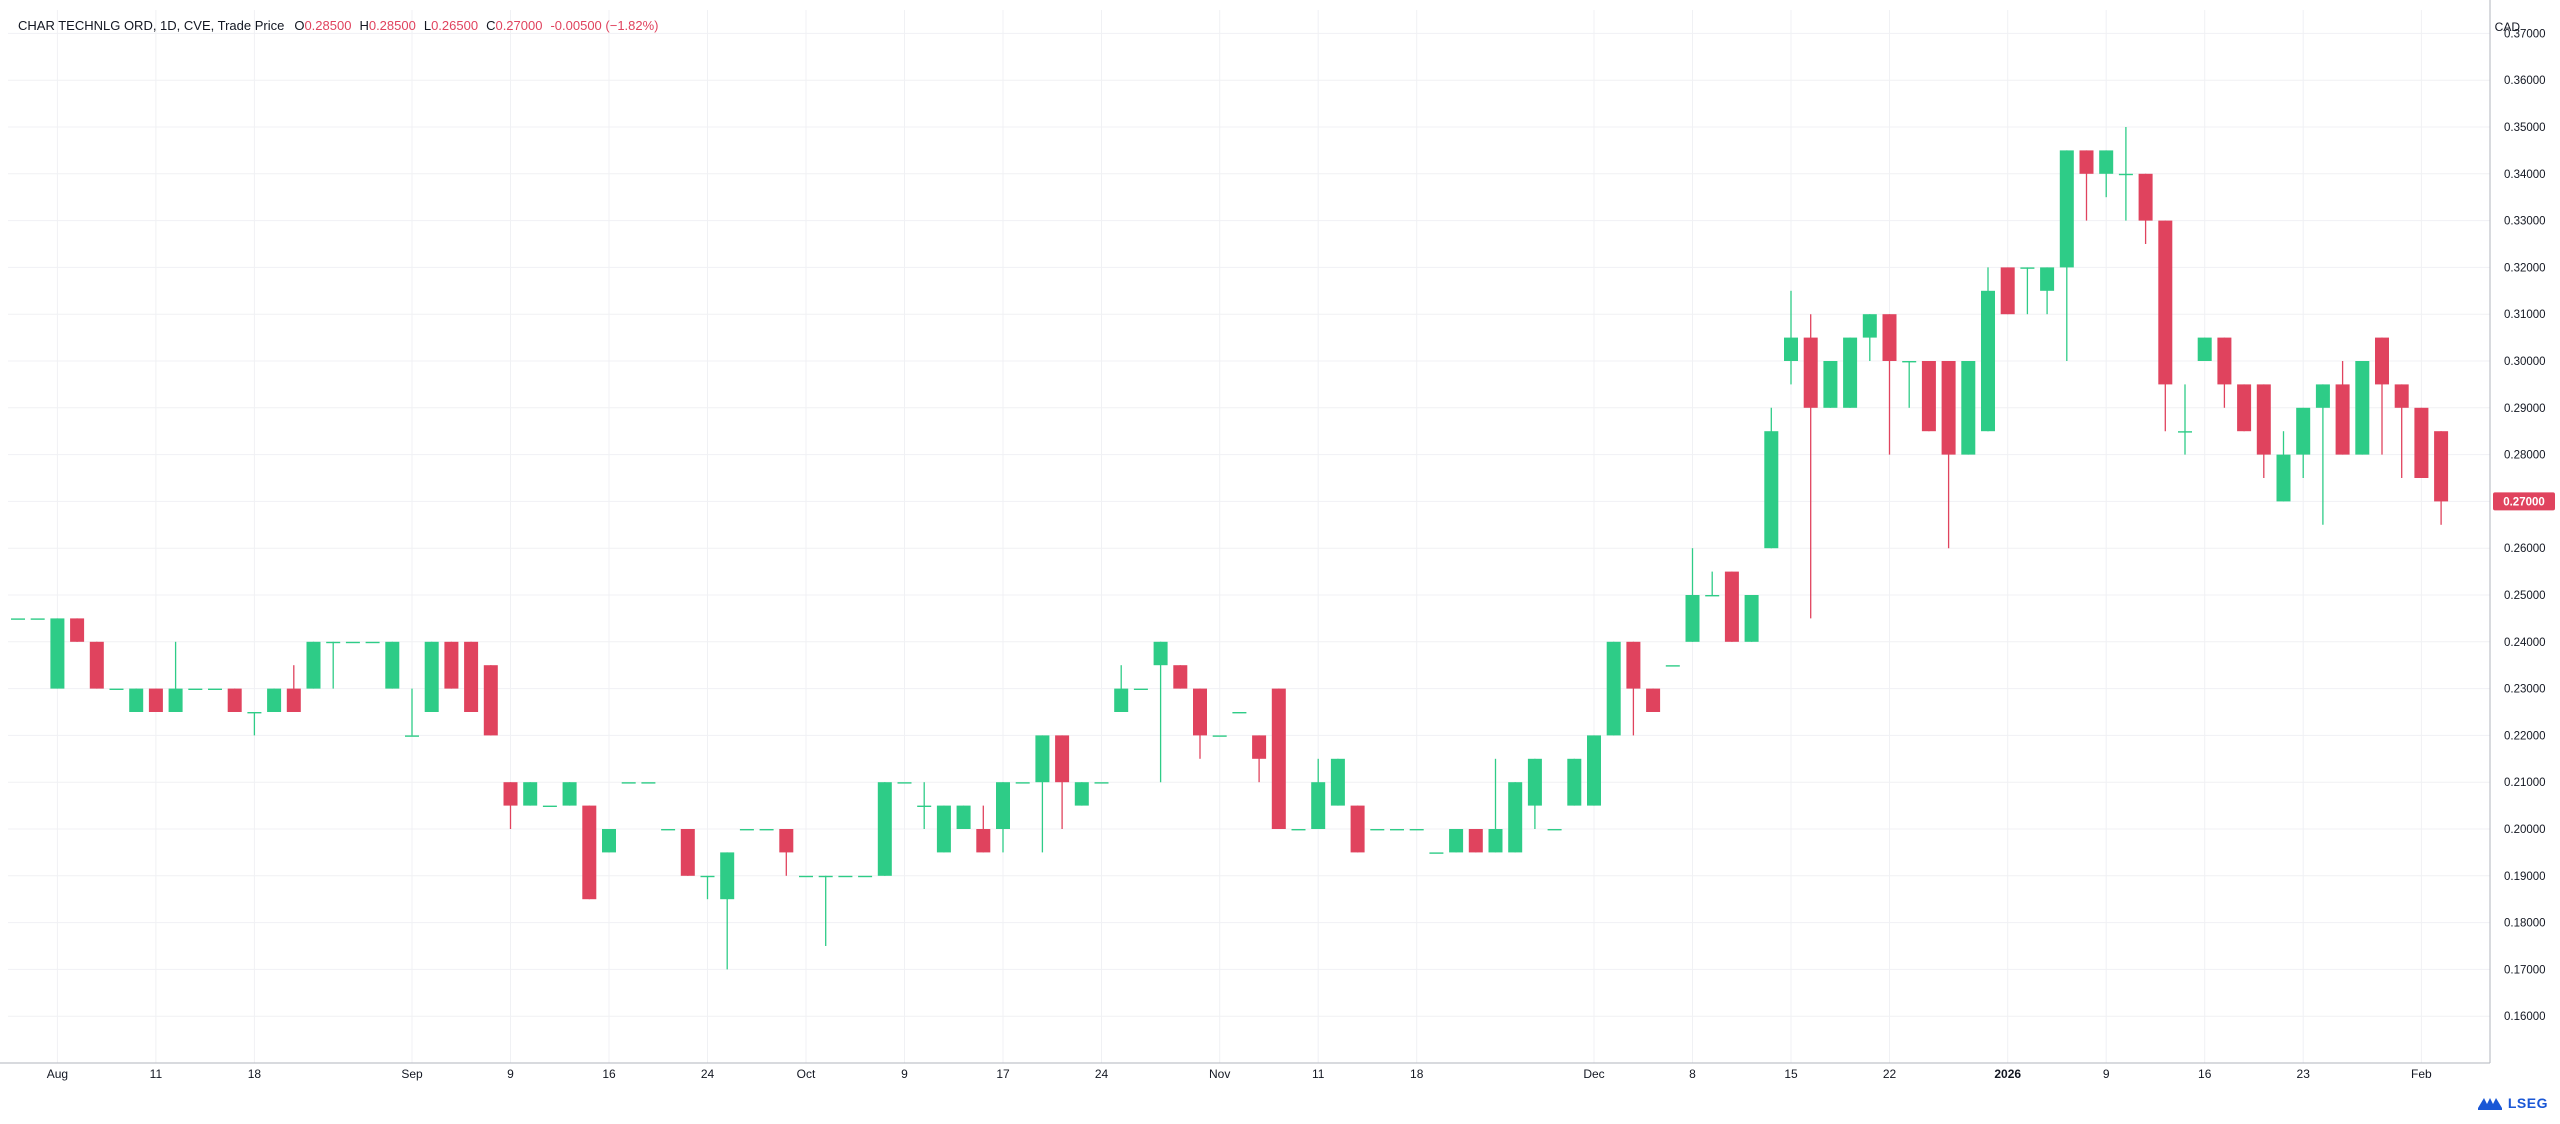 Image resolution: width=2560 pixels, height=1124 pixels. I want to click on high-value: 0.28500, so click(392, 25).